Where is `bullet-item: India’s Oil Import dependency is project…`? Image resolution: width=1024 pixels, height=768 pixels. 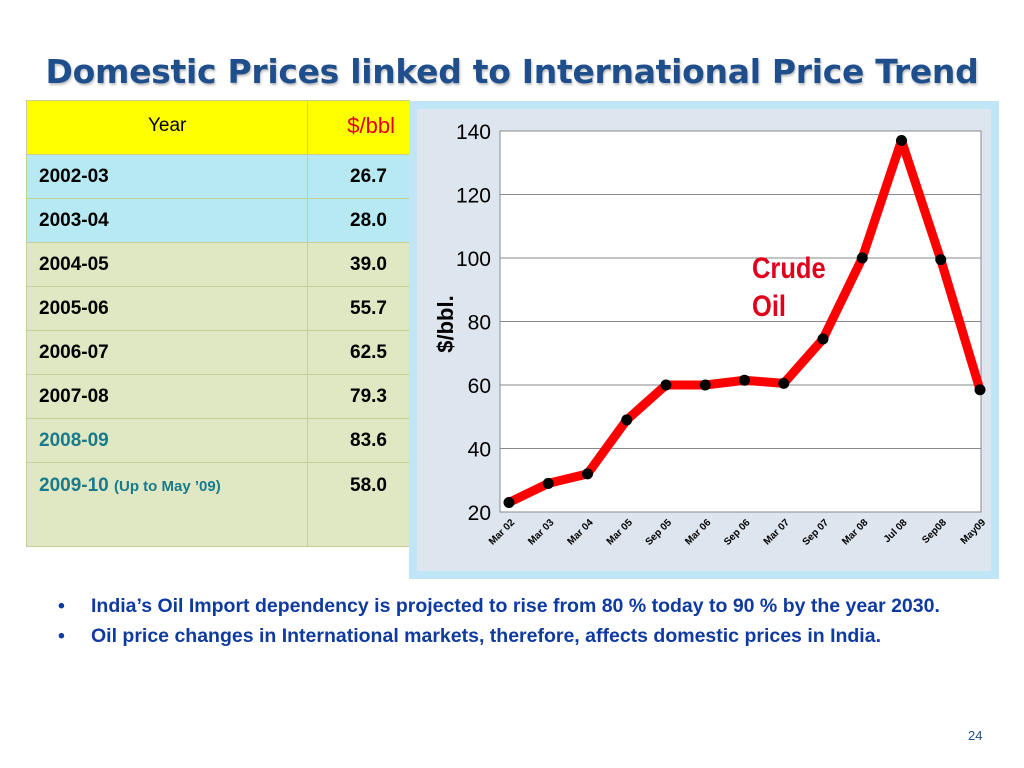 bullet-item: India’s Oil Import dependency is project… is located at coordinates (518, 606).